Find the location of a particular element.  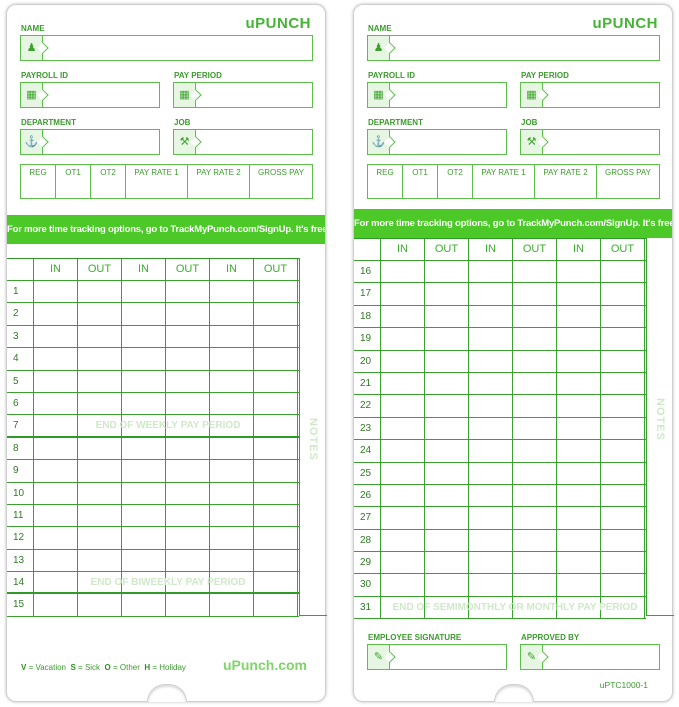

approved-by-field: ✎ is located at coordinates (590, 657).